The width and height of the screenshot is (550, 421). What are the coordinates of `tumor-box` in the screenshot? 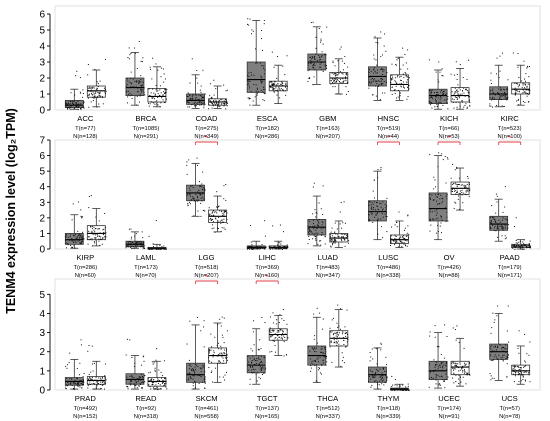 It's located at (256, 364).